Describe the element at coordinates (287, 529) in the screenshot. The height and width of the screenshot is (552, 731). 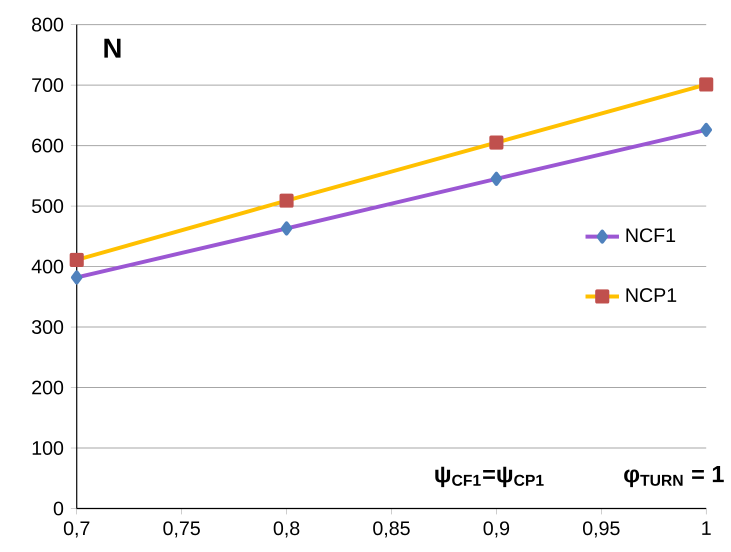
I see `x-tick-label: 0,8` at that location.